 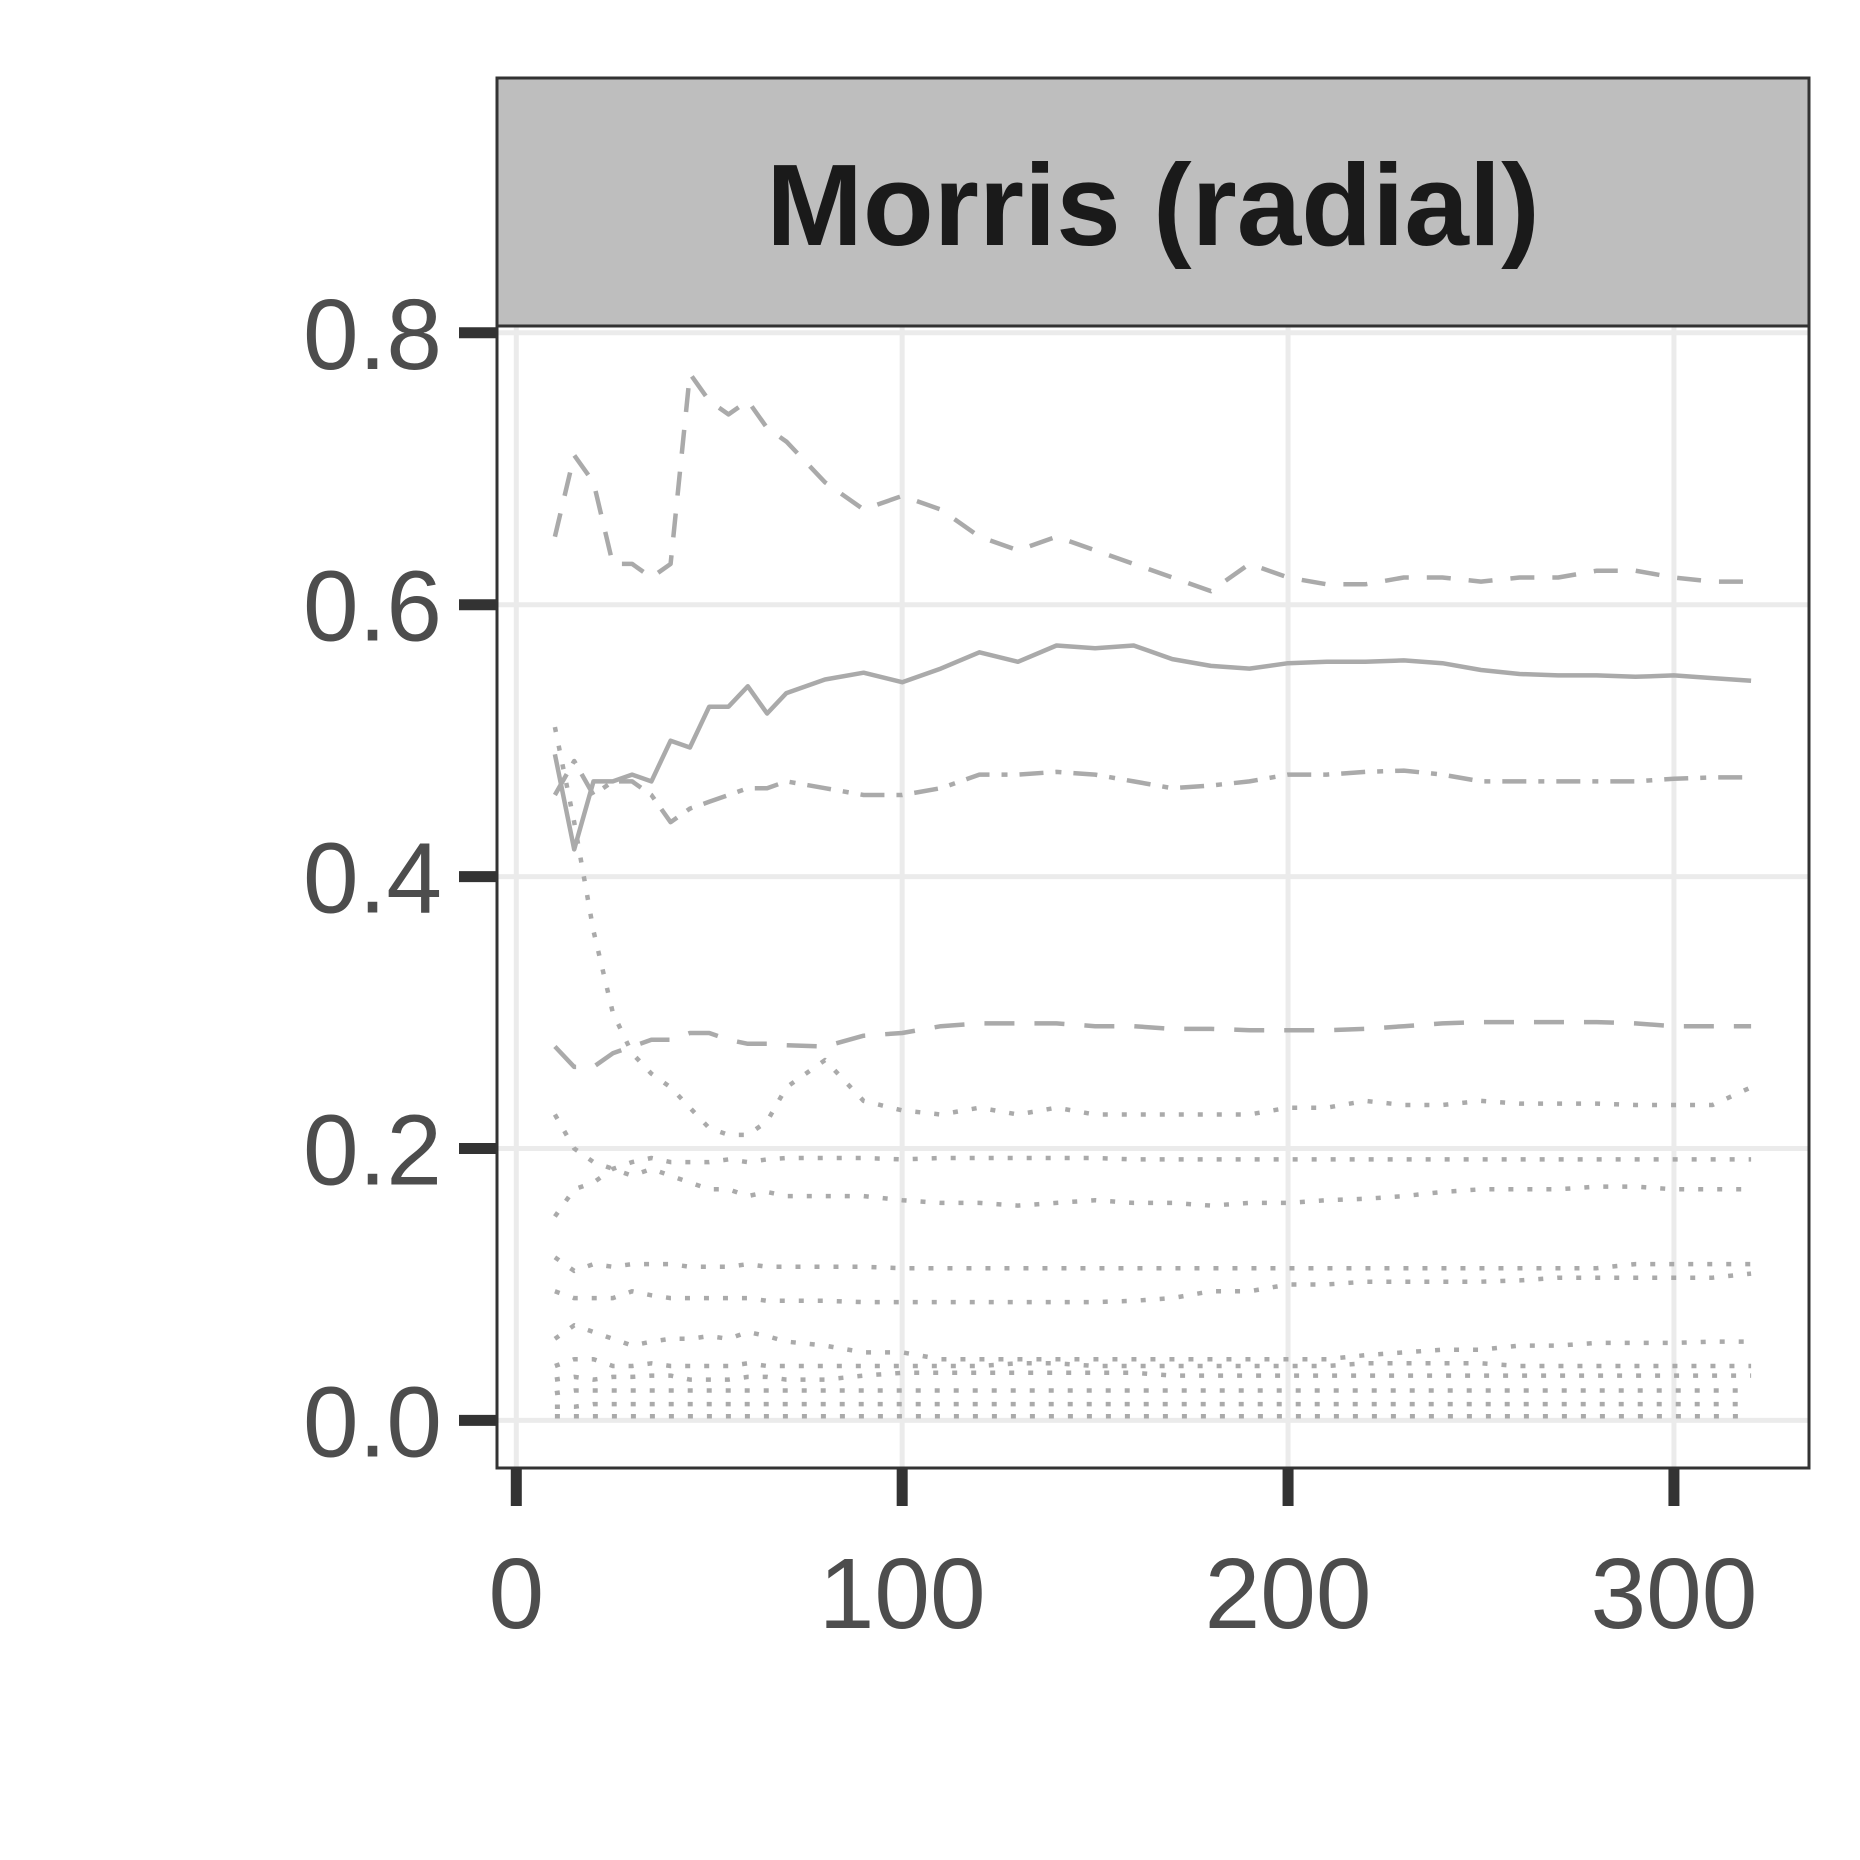 What do you see at coordinates (1152, 205) in the screenshot?
I see `facet-strip-title: Morris (radial)` at bounding box center [1152, 205].